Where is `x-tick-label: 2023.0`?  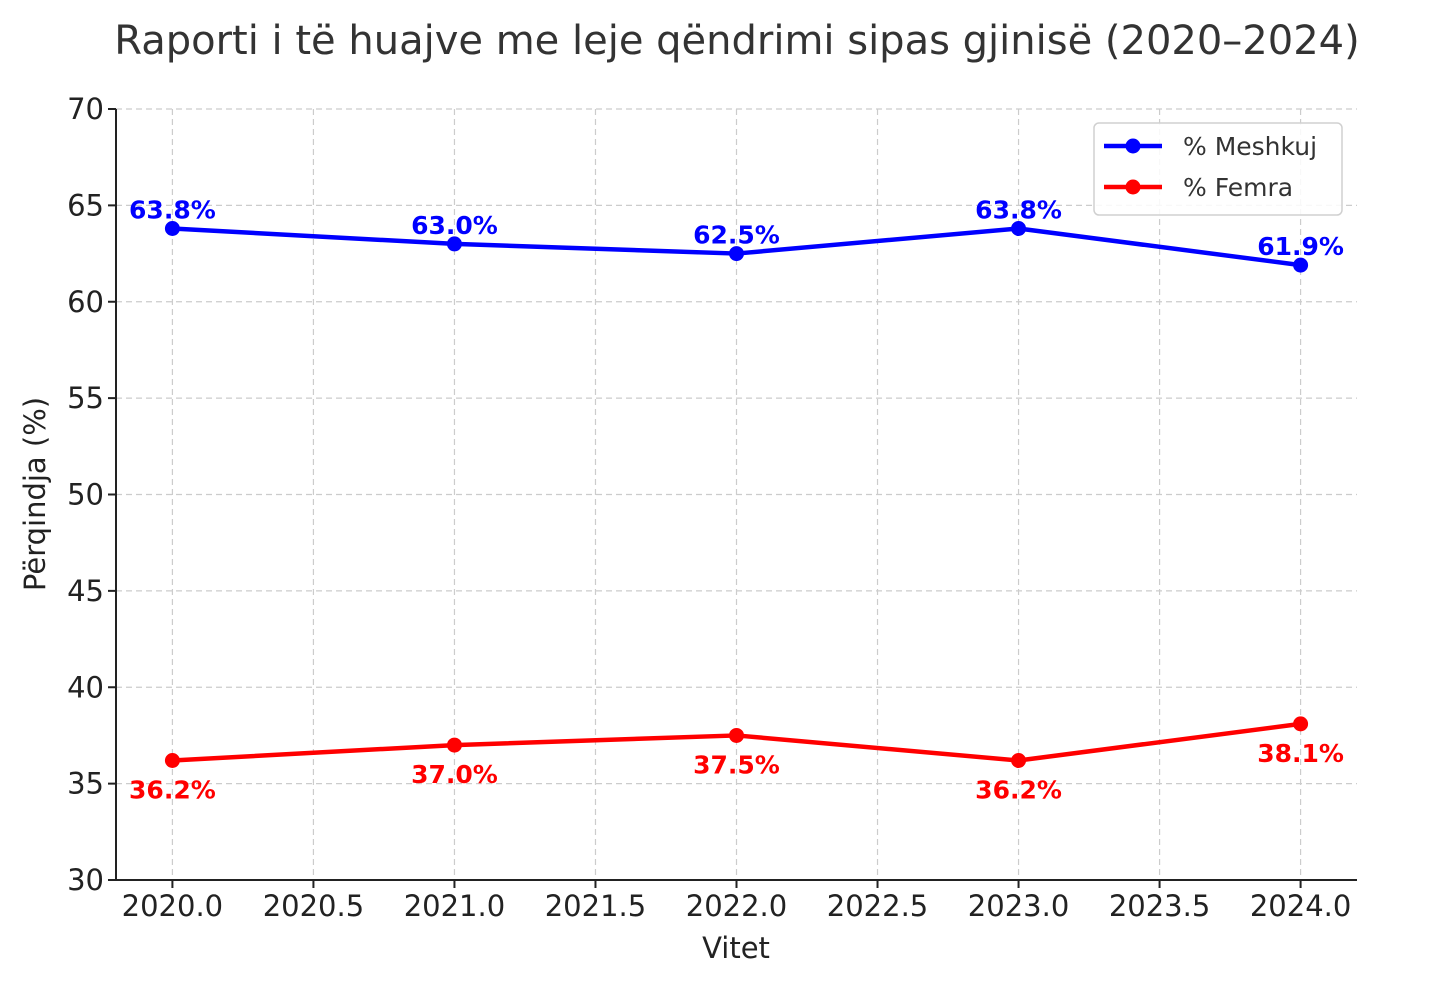 x-tick-label: 2023.0 is located at coordinates (1018, 906).